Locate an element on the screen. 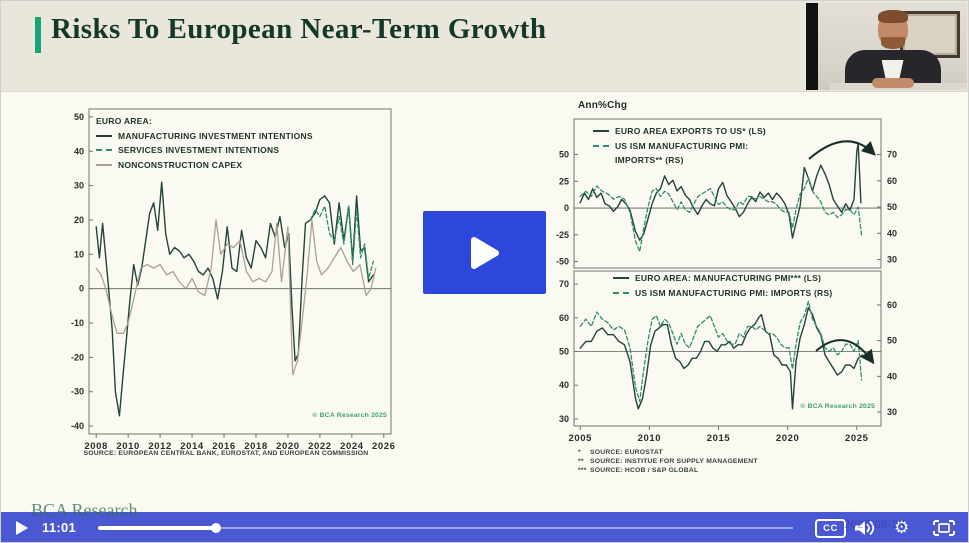 This screenshot has width=969, height=543. legend-label-exports: EURO AREA EXPORTS TO US* (LS) is located at coordinates (690, 131).